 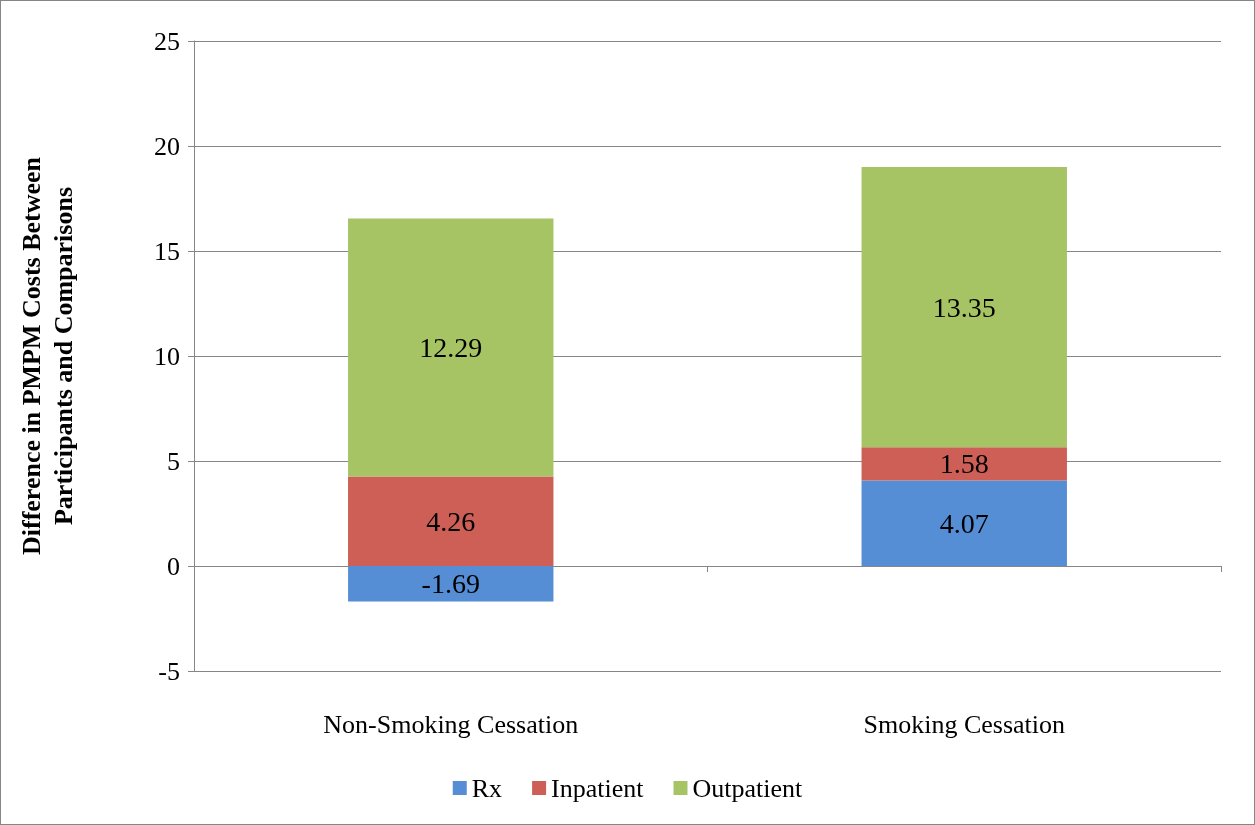 I want to click on x-tick-label: Non-Smoking Cessation, so click(x=451, y=724).